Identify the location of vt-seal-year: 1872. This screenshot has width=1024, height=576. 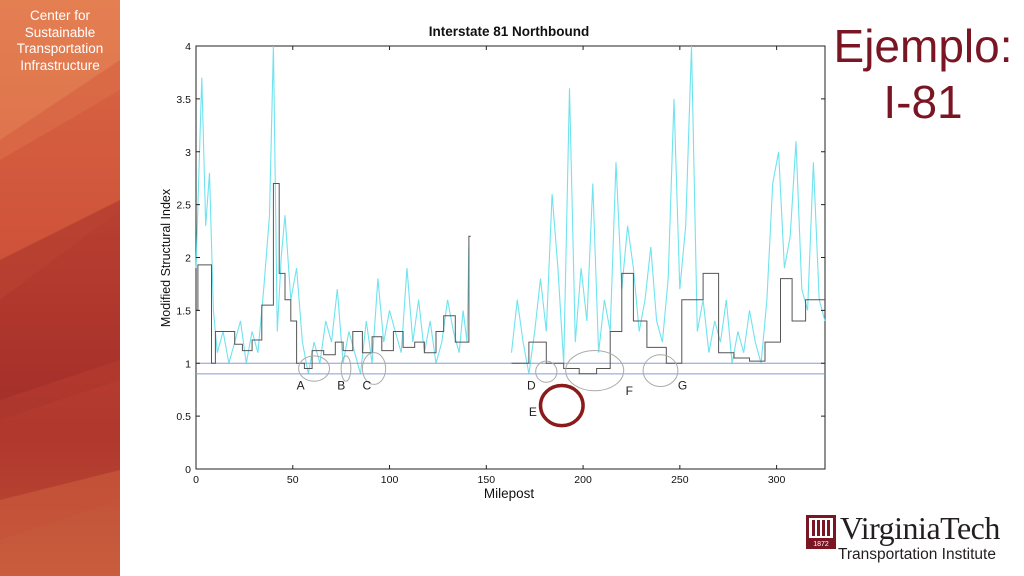
(821, 544).